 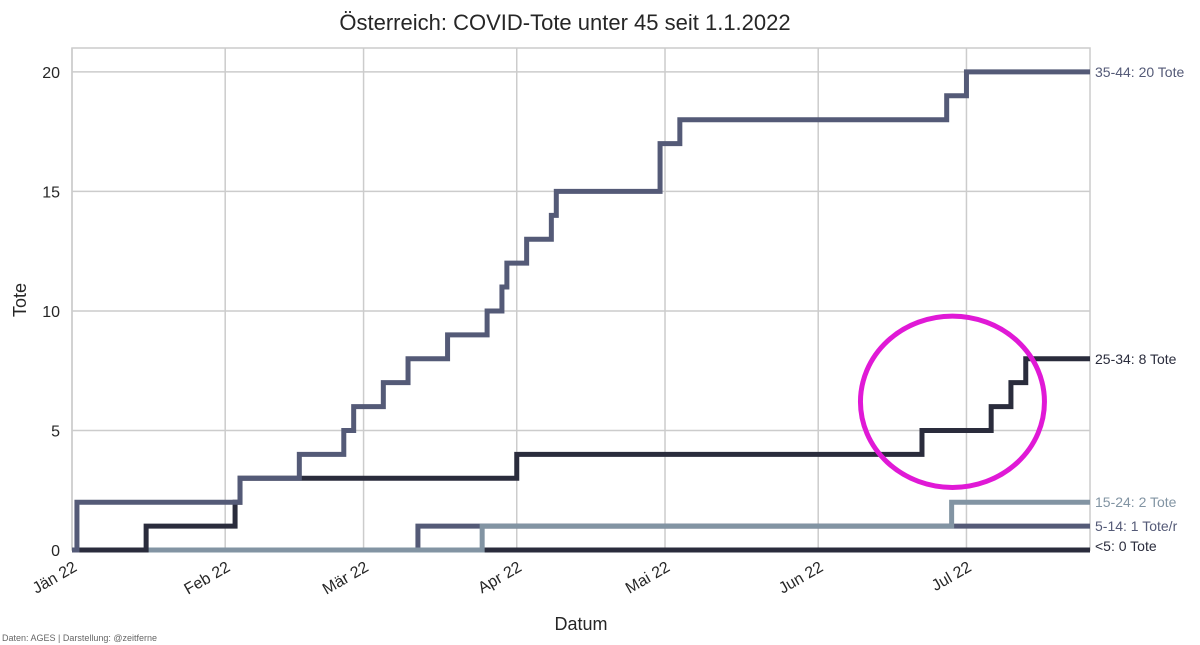 I want to click on x-tick-label: Apr 22, so click(x=499, y=578).